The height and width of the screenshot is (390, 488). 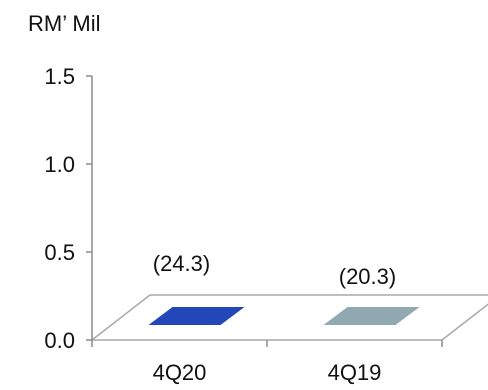 I want to click on y-tick-label: 0.5, so click(x=59, y=252).